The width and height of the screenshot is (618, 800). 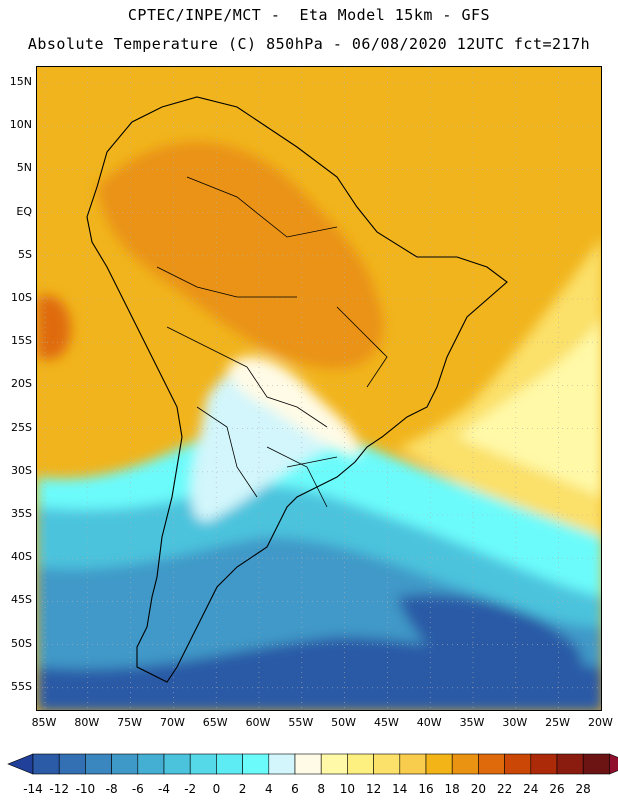 What do you see at coordinates (44, 722) in the screenshot?
I see `lon-tick-label: 85W` at bounding box center [44, 722].